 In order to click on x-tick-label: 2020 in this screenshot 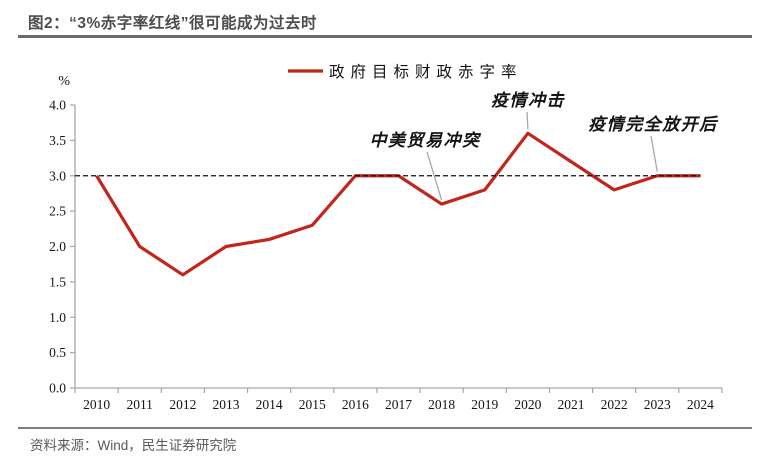, I will do `click(527, 404)`.